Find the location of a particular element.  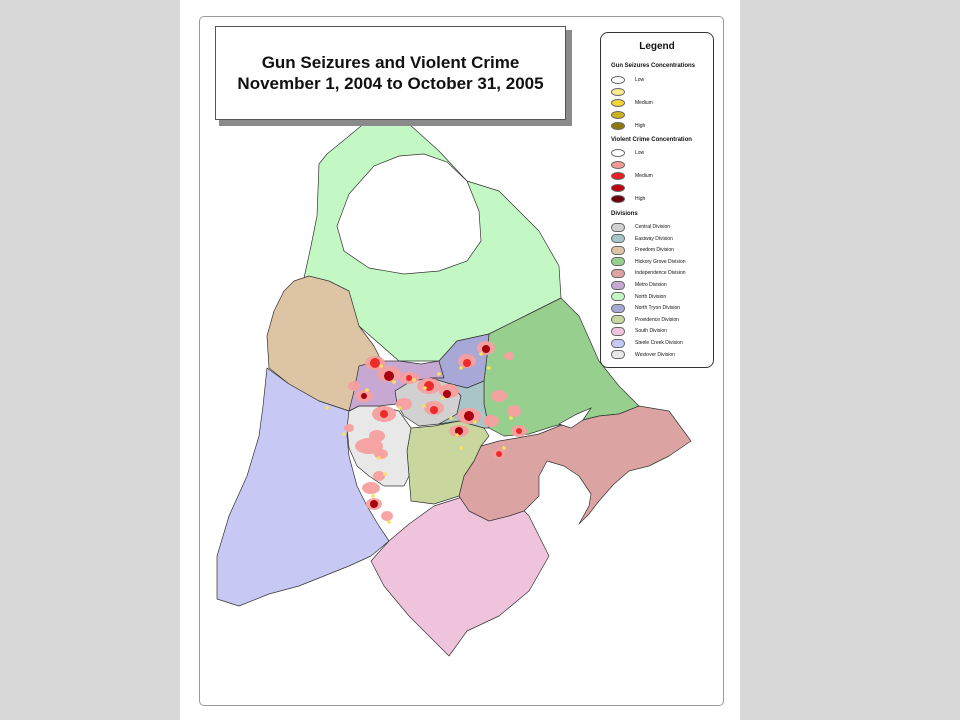

legend-item: South Division is located at coordinates (639, 331).